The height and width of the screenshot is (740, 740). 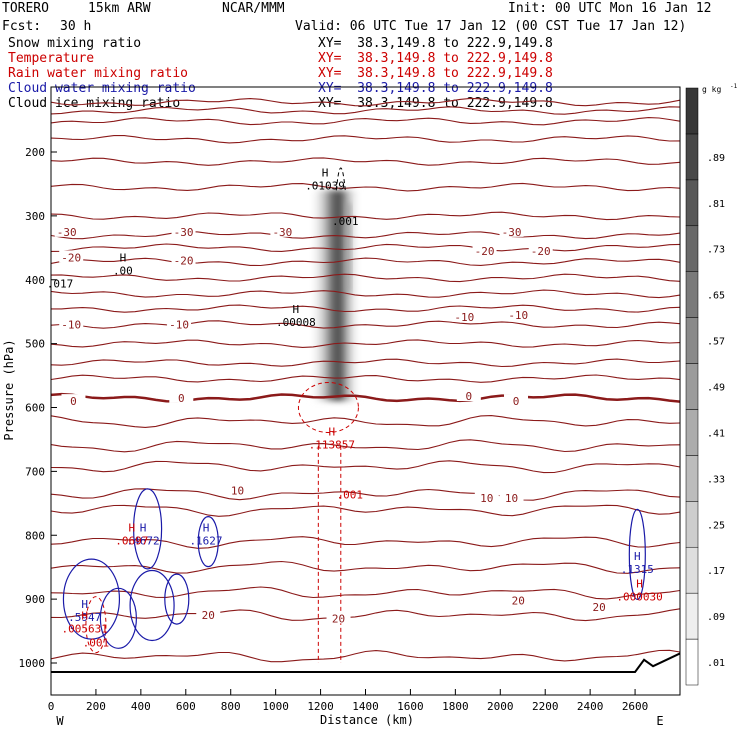 I want to click on y-axis-title: Pressure (hPa), so click(x=9, y=389).